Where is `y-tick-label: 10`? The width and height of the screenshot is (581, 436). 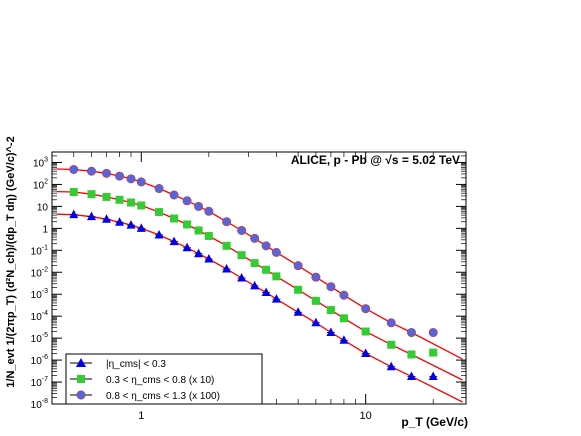
y-tick-label: 10 is located at coordinates (43, 207).